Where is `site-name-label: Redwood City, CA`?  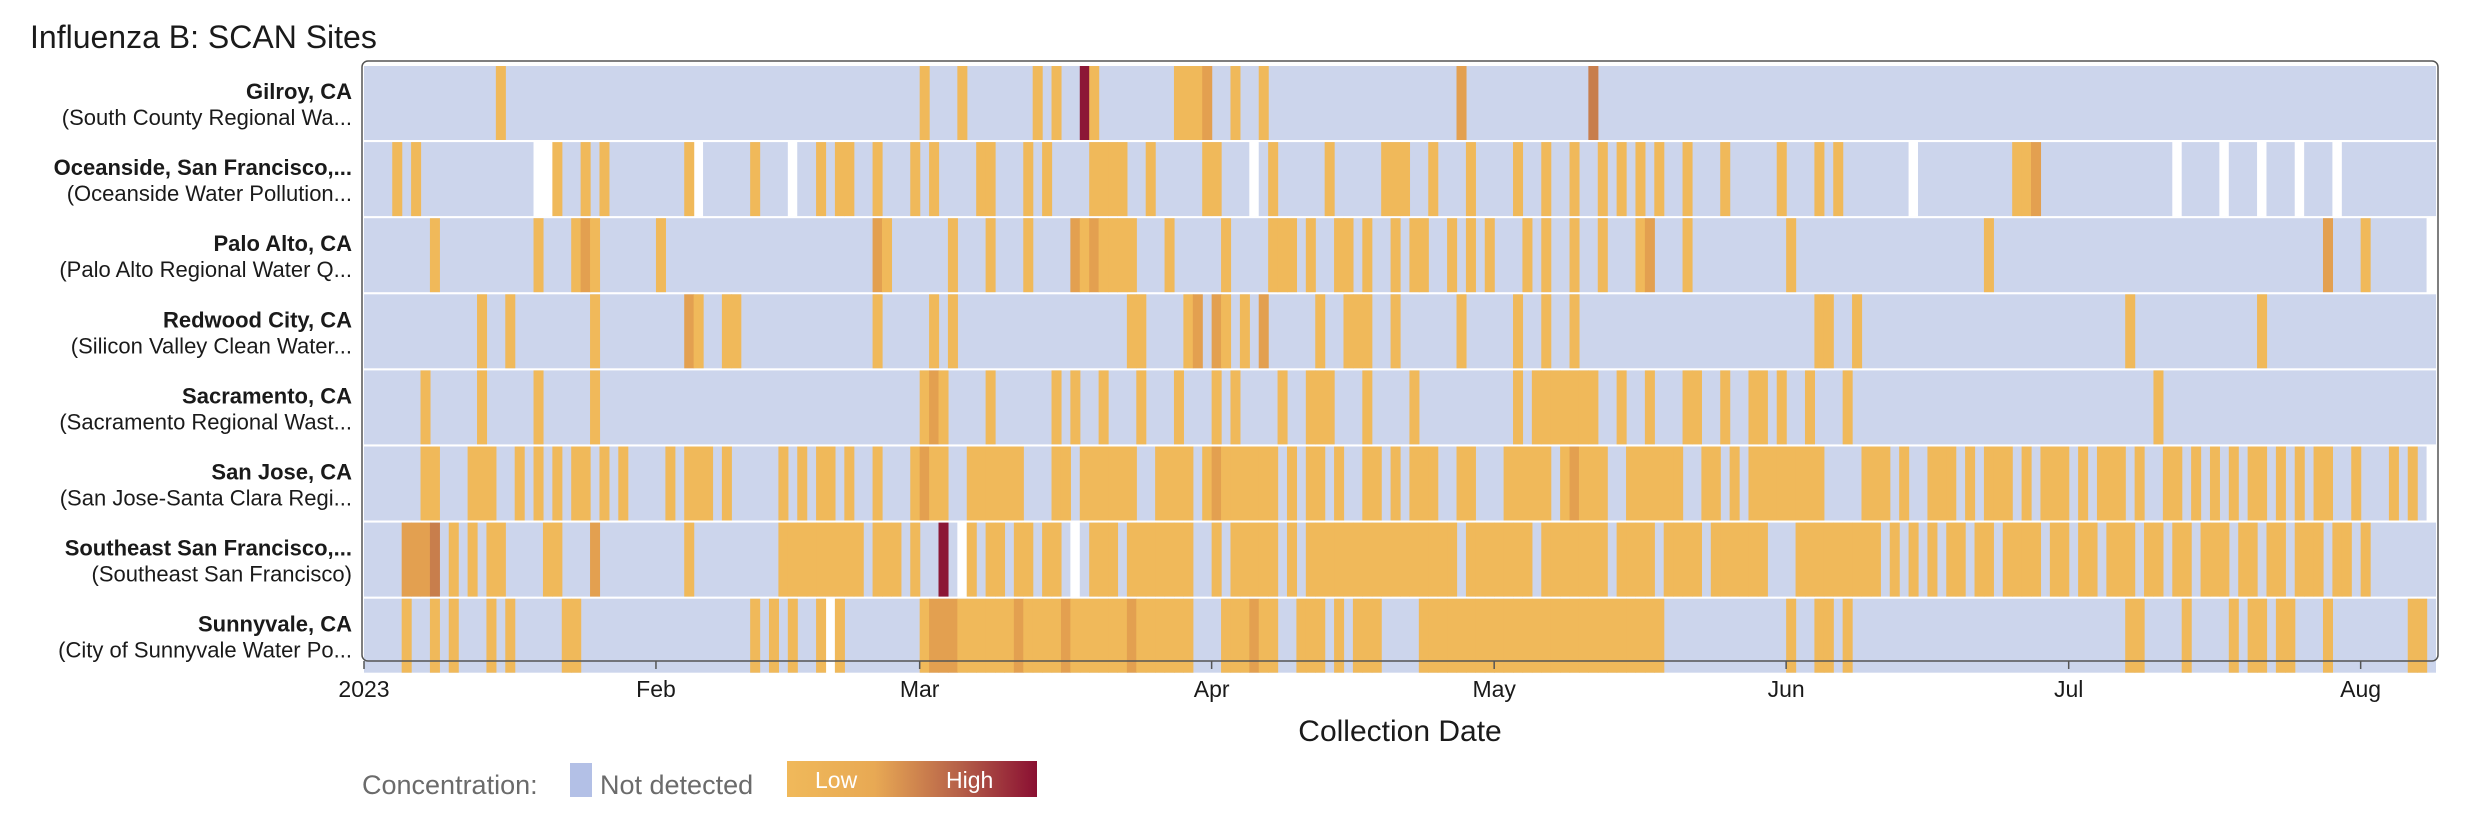
site-name-label: Redwood City, CA is located at coordinates (257, 319).